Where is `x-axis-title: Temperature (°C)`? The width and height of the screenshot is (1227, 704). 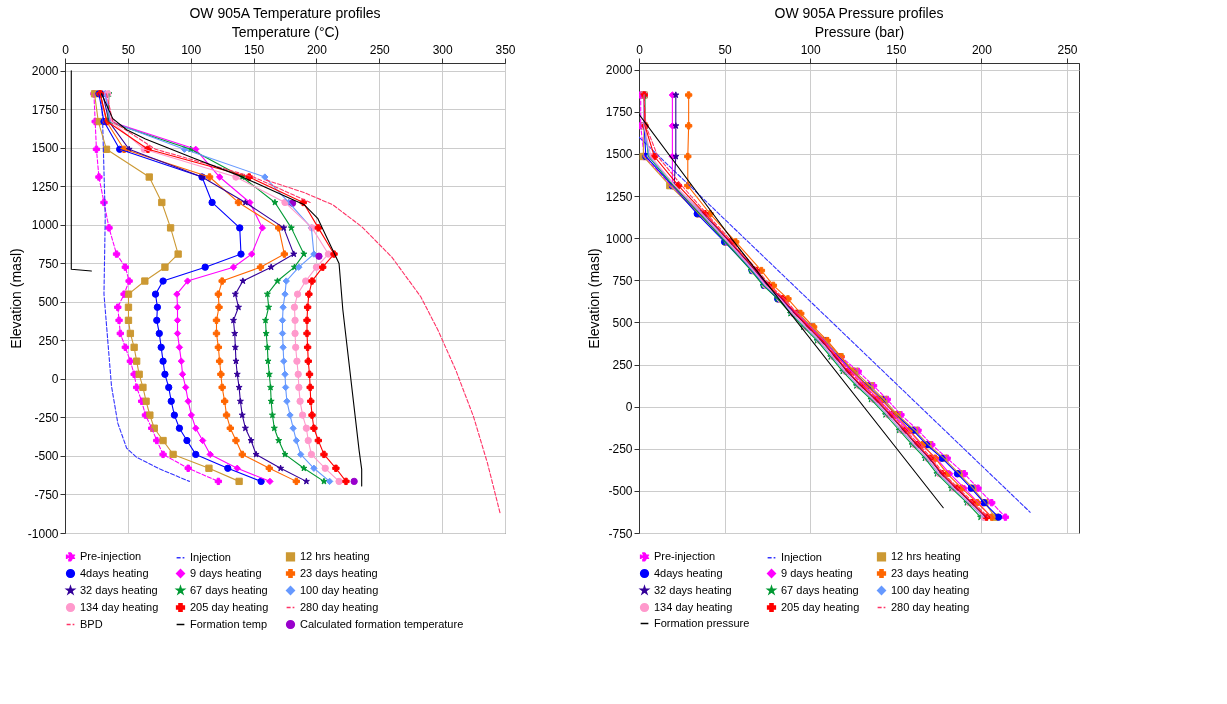
x-axis-title: Temperature (°C) is located at coordinates (285, 31).